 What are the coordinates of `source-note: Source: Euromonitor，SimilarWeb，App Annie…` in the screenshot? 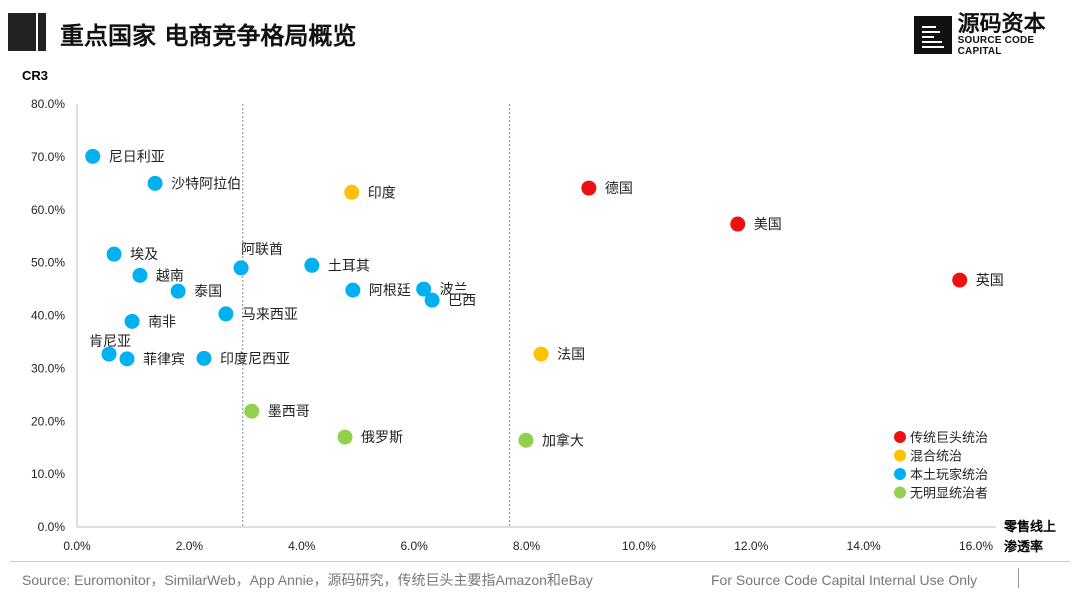 It's located at (307, 580).